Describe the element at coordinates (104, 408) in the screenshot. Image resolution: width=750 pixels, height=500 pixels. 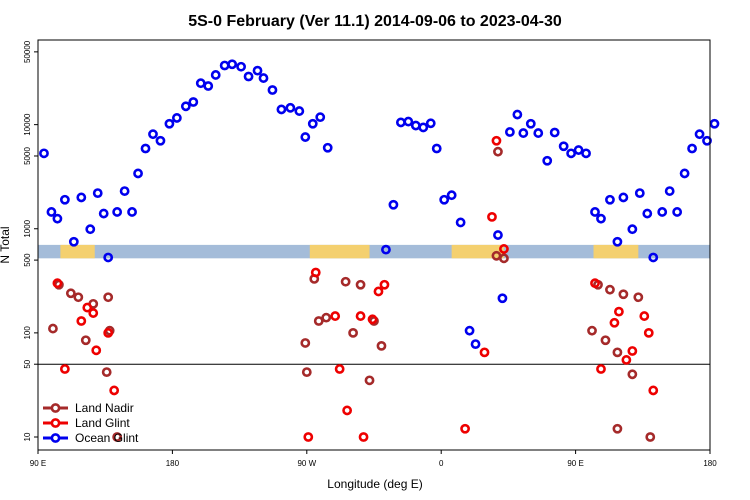
I see `legend-label: Land Nadir` at that location.